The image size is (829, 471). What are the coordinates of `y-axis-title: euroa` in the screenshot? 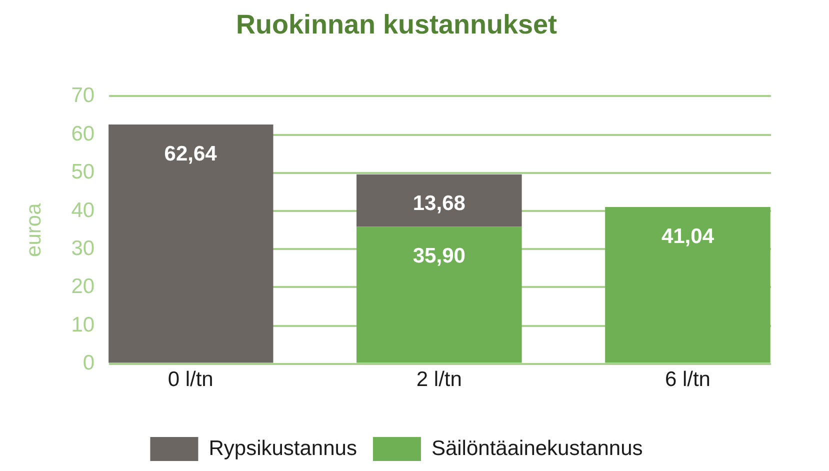 It's located at (34, 229).